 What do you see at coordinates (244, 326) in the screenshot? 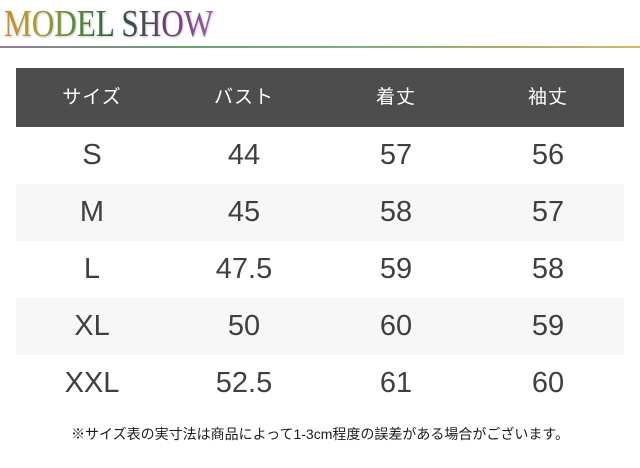
I see `cell-bust: 50` at bounding box center [244, 326].